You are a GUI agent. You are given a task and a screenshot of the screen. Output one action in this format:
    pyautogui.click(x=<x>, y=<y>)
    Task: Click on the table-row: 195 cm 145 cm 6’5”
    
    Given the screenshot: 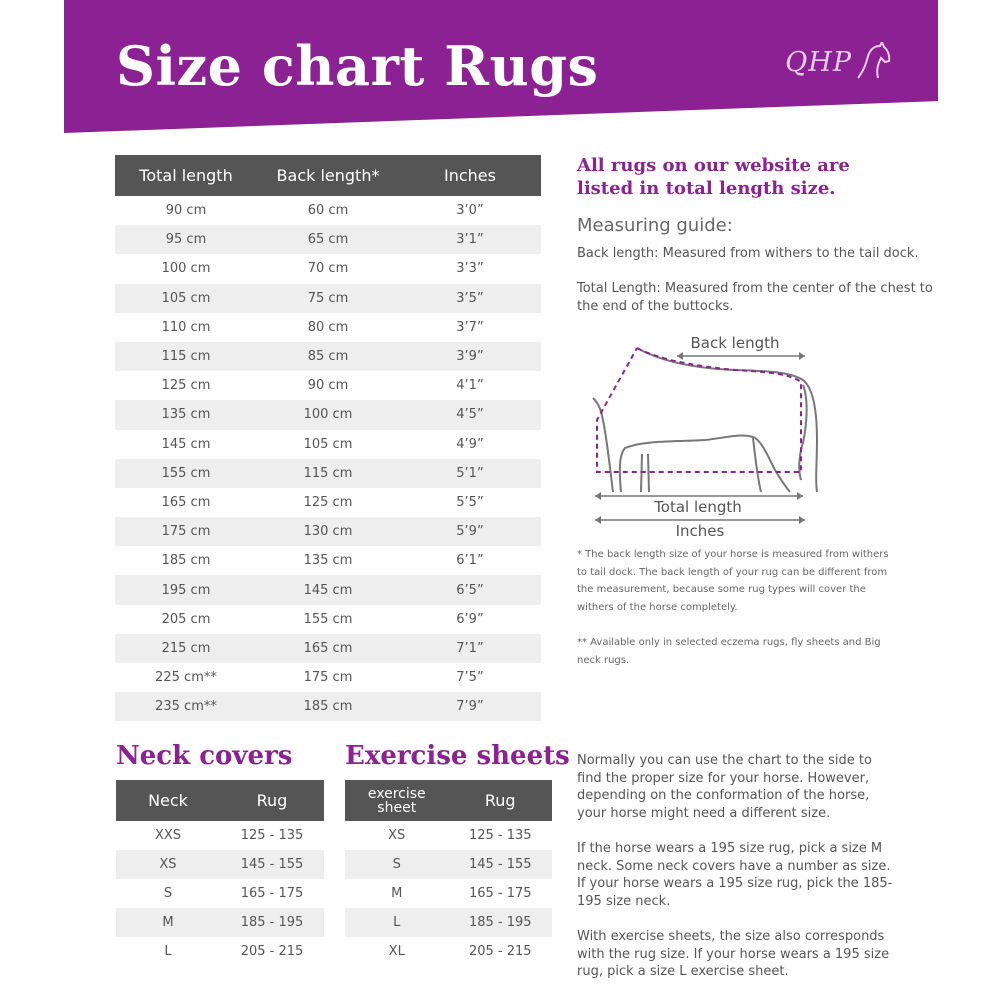 What is the action you would take?
    pyautogui.click(x=328, y=590)
    